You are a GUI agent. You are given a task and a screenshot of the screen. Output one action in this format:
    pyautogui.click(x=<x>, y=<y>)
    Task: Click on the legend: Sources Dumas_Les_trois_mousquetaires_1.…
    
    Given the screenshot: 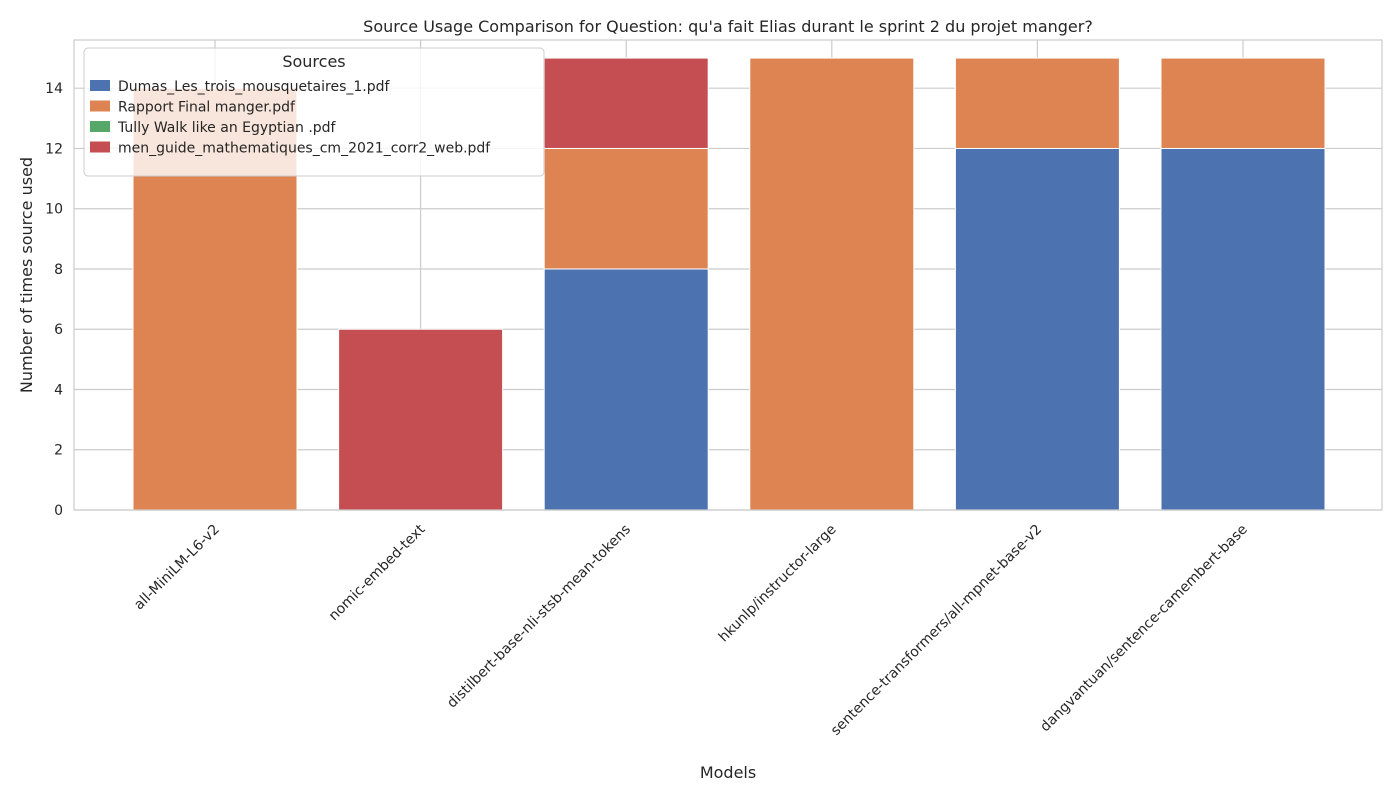 What is the action you would take?
    pyautogui.click(x=314, y=112)
    